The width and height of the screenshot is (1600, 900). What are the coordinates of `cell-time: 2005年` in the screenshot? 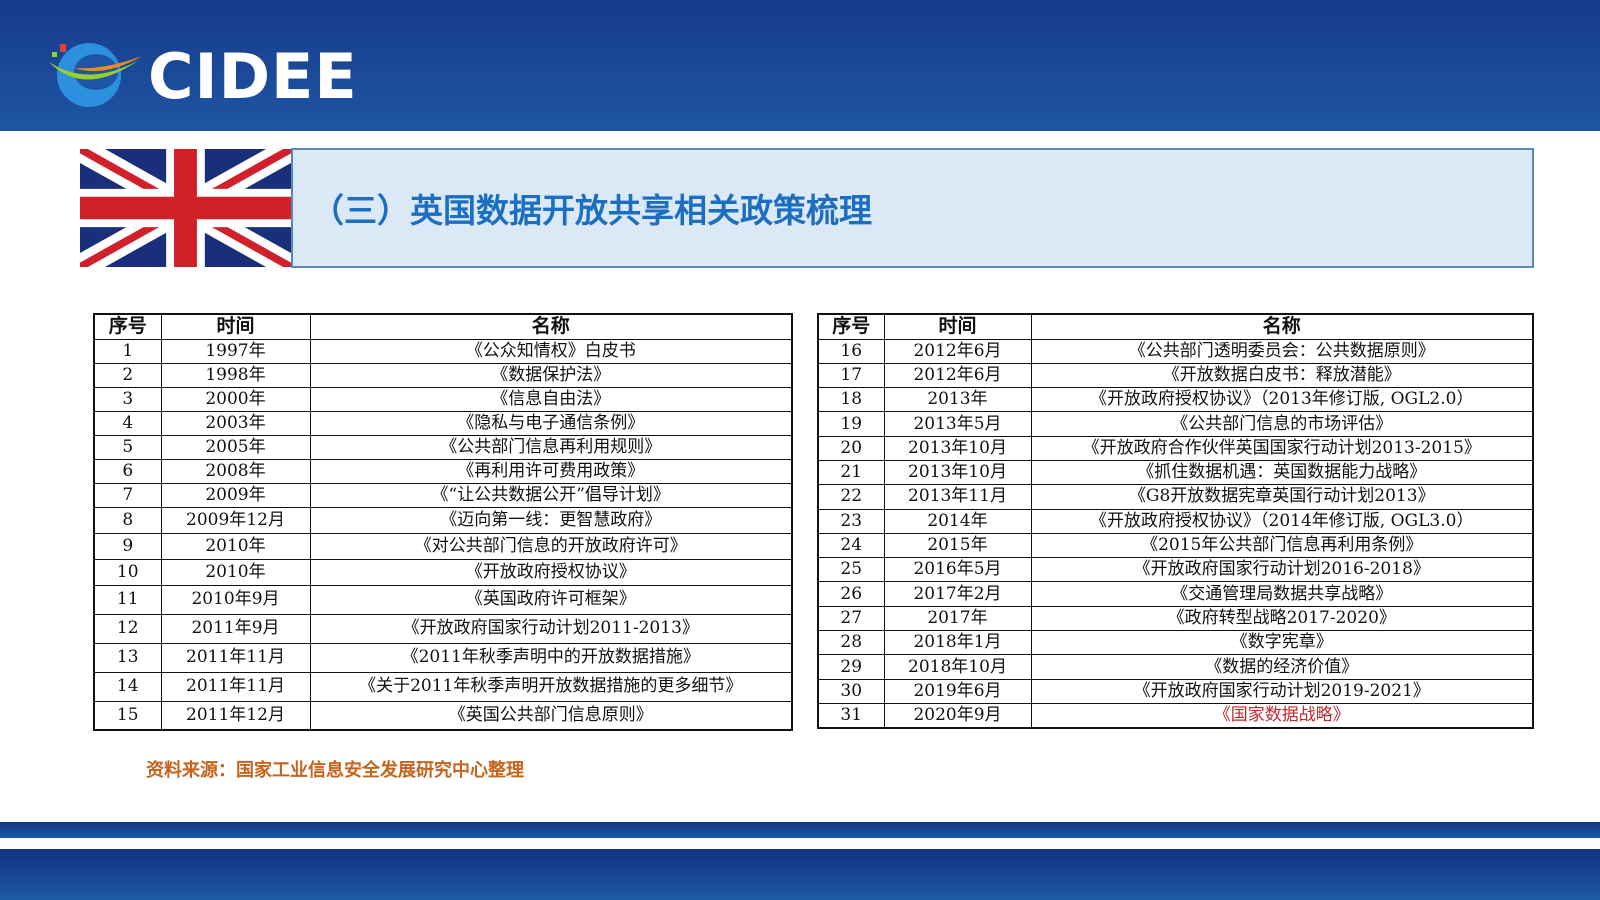 It's located at (235, 447).